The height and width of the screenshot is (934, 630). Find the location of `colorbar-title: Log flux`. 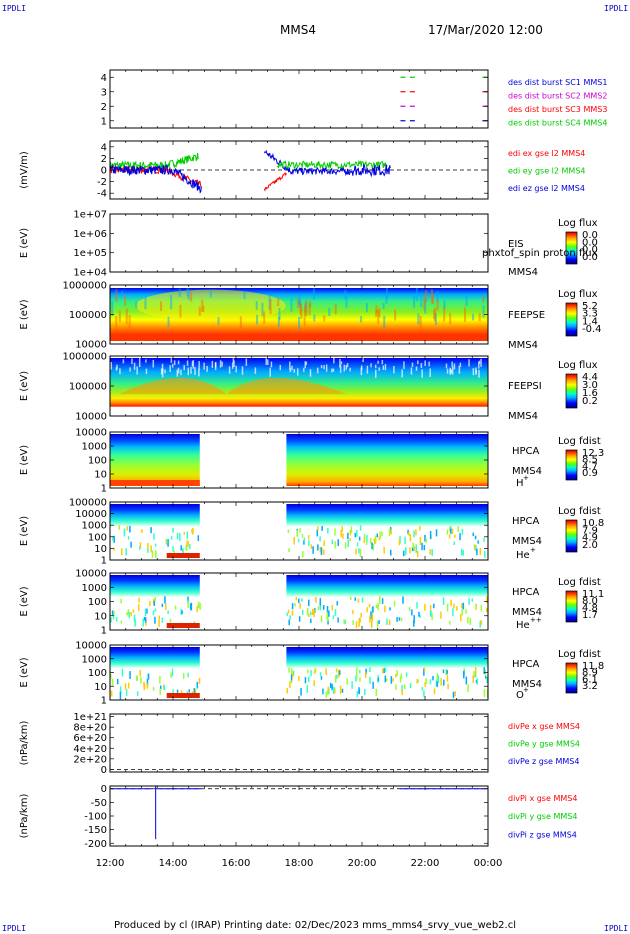

colorbar-title: Log flux is located at coordinates (578, 365).